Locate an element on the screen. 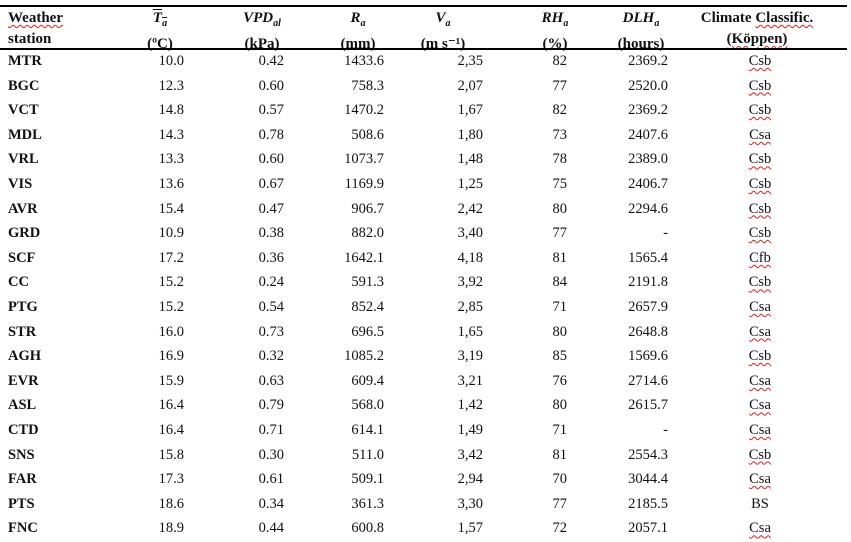 This screenshot has height=542, width=851. cell-temperature: 16.9 is located at coordinates (171, 356).